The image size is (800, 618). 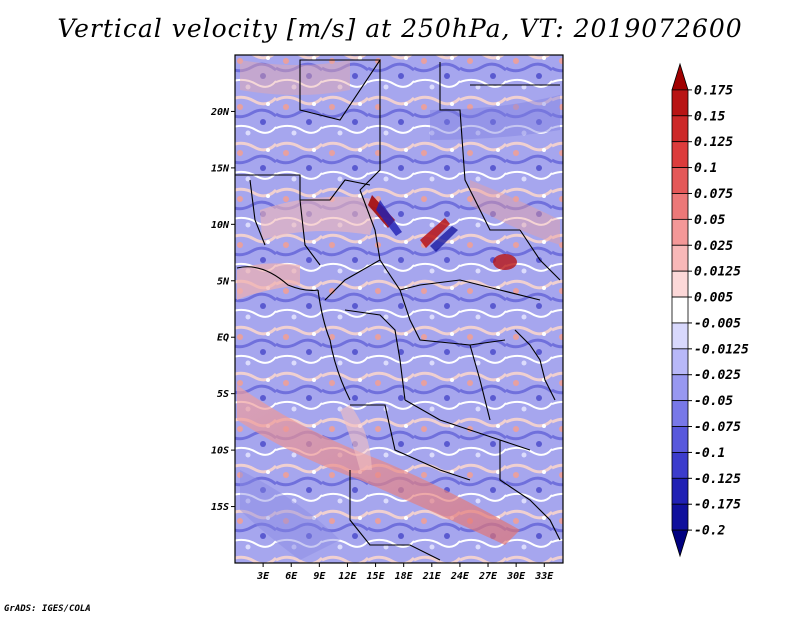 What do you see at coordinates (223, 338) in the screenshot?
I see `lat-tick-label: EQ` at bounding box center [223, 338].